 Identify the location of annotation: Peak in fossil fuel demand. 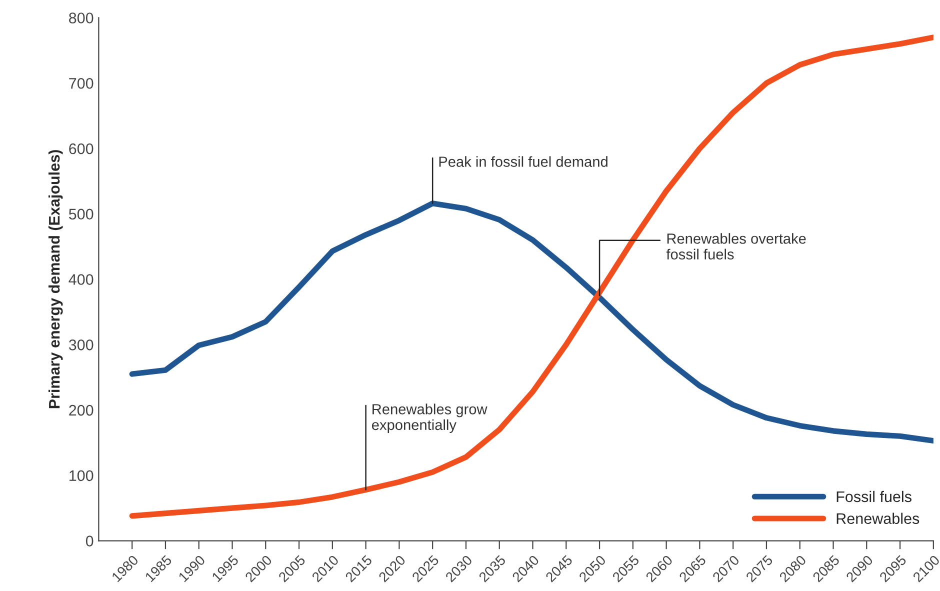
(523, 161).